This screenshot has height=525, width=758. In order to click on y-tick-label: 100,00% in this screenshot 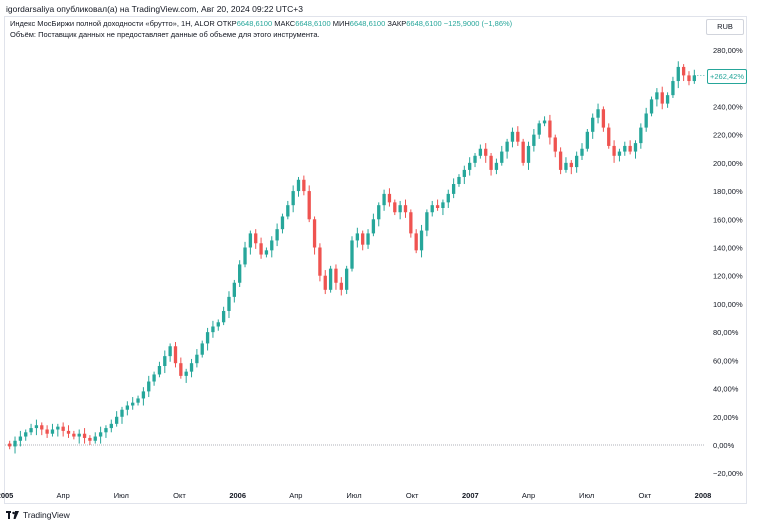, I will do `click(728, 304)`.